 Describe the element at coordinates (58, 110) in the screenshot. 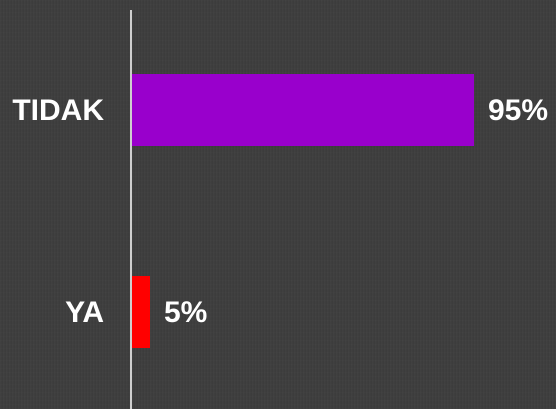

I see `category-label-tidak: TIDAK` at that location.